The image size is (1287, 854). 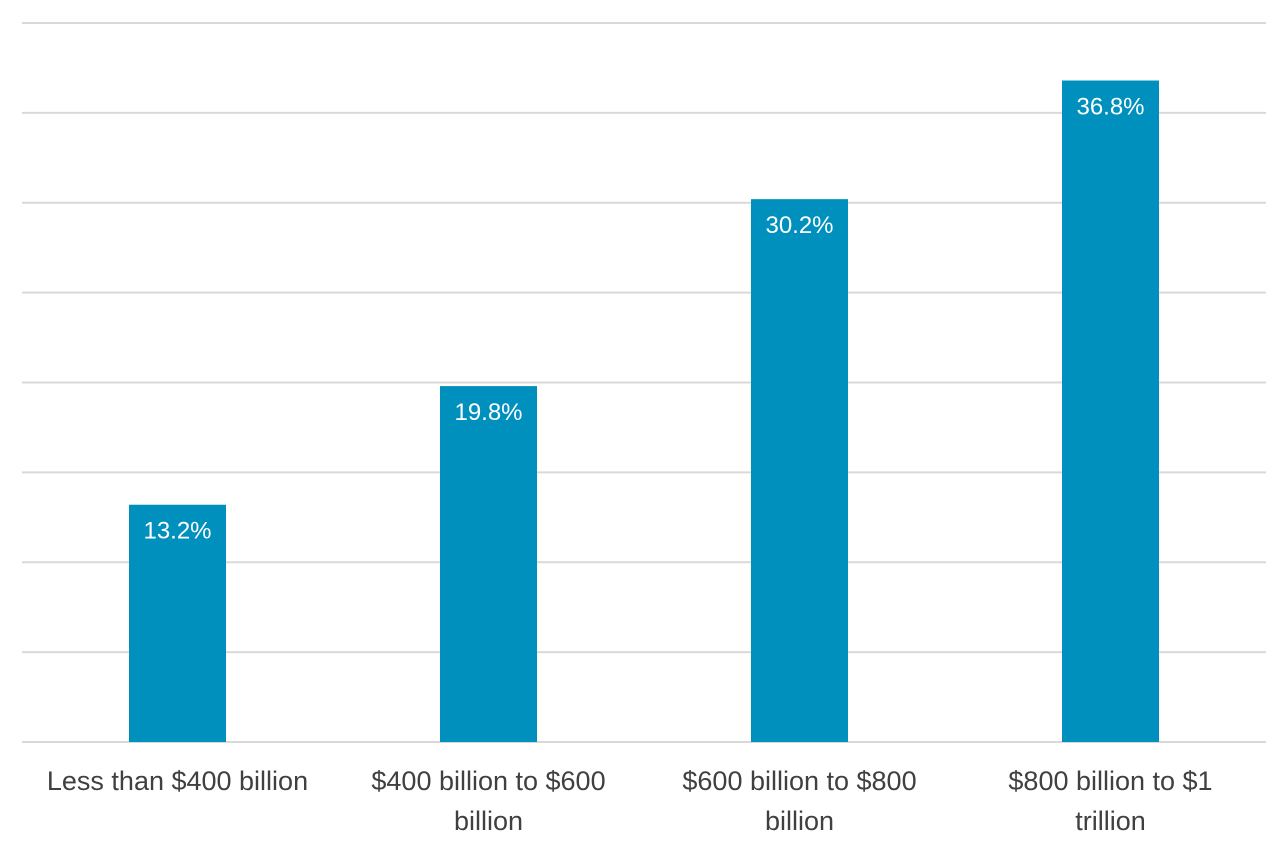 What do you see at coordinates (488, 801) in the screenshot?
I see `category-label: $400 billion to $600 billion` at bounding box center [488, 801].